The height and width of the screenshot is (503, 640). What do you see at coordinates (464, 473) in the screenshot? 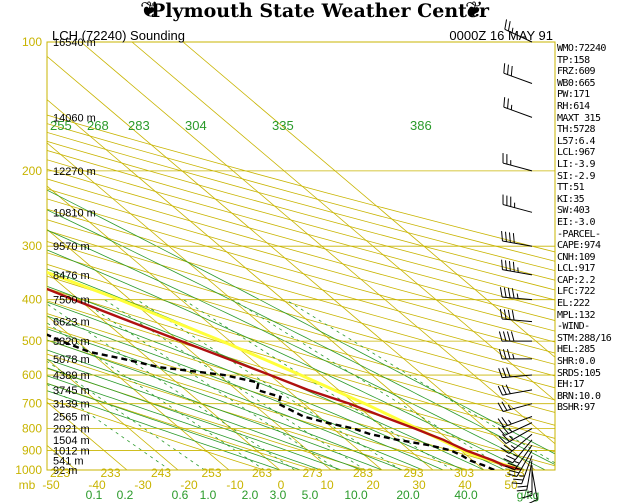
I see `kelvin-tick-label: 303` at bounding box center [464, 473].